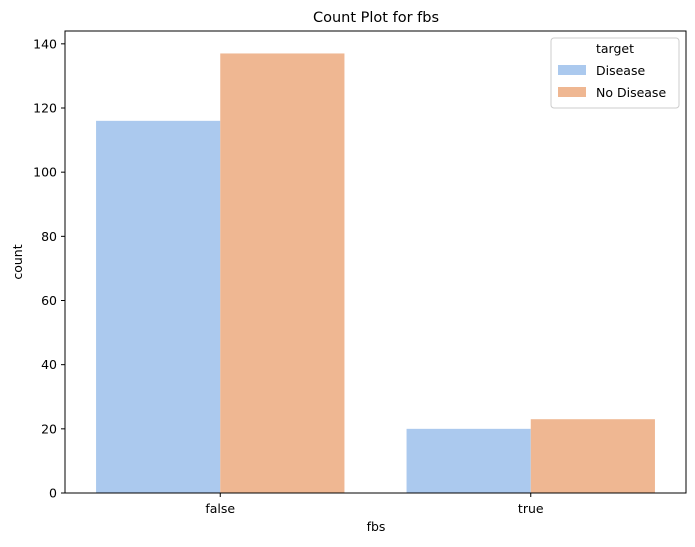 The width and height of the screenshot is (695, 547). What do you see at coordinates (620, 70) in the screenshot?
I see `legend-label-disease: Disease` at bounding box center [620, 70].